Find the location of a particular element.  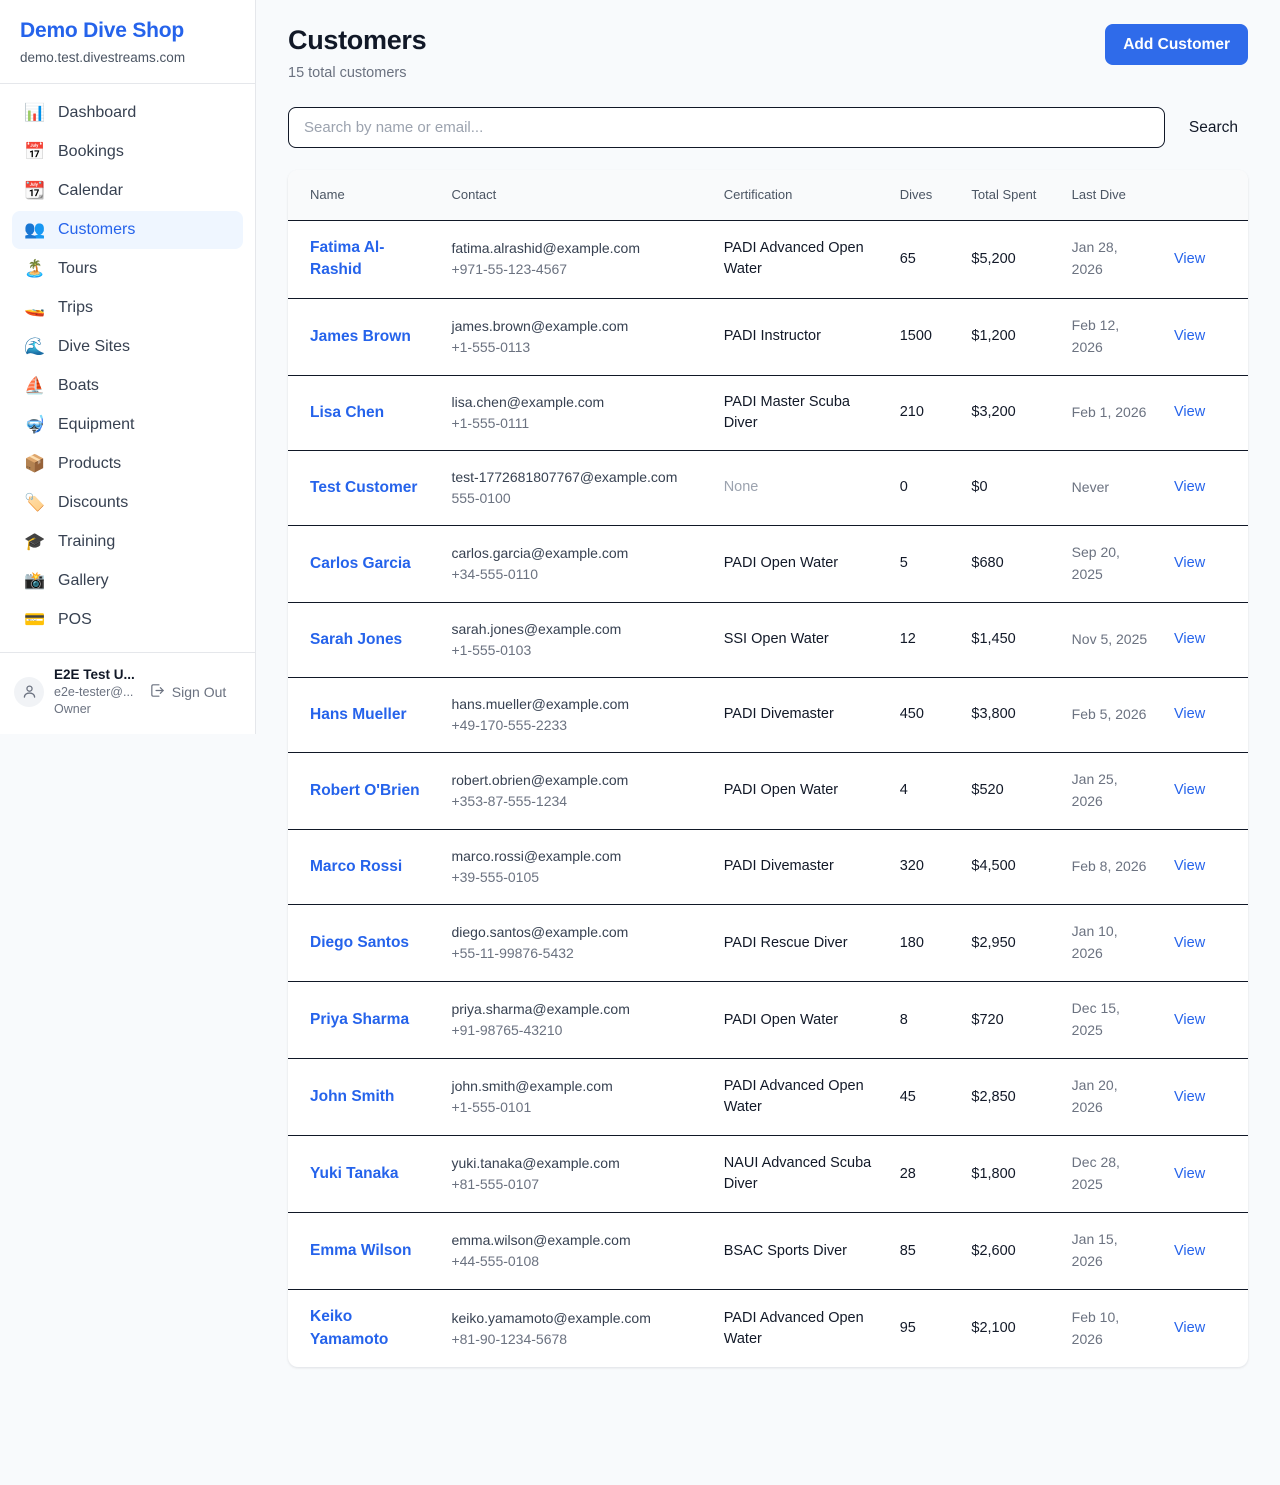

sidebar-item-dashboard: 📊 Dashboard is located at coordinates (127, 113).